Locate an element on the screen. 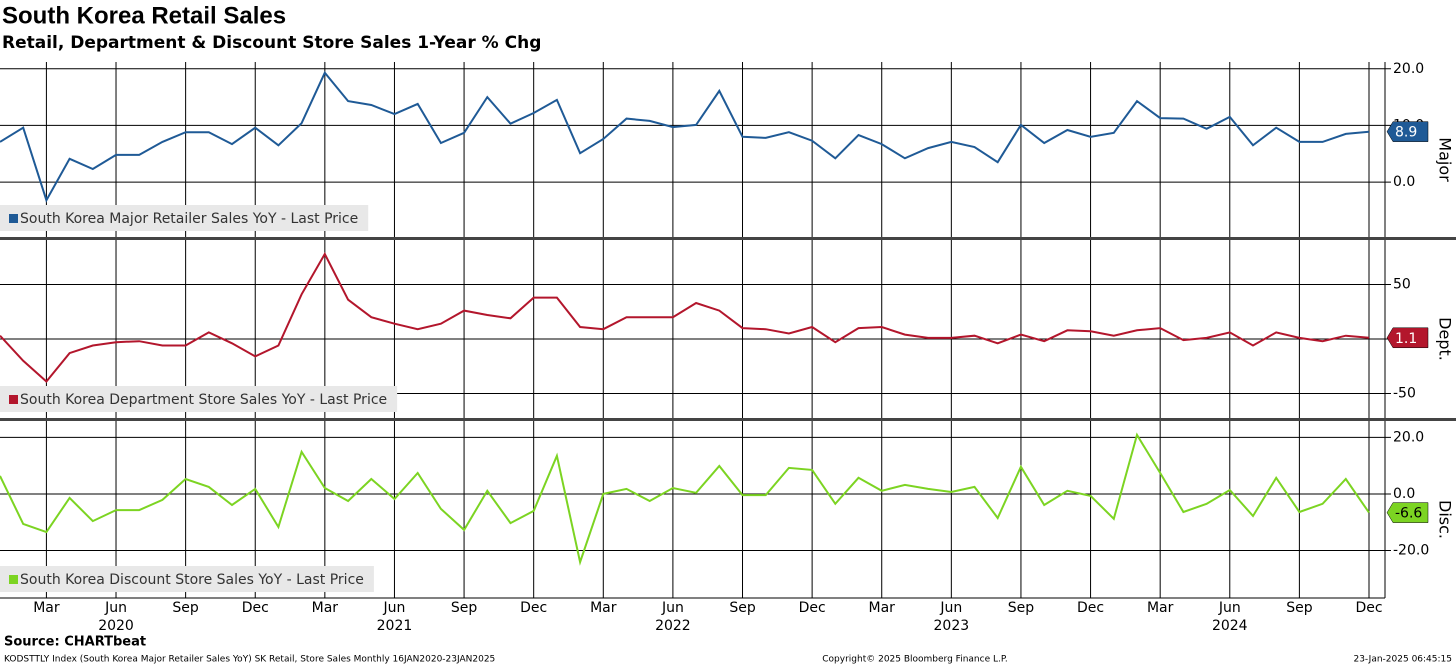 The height and width of the screenshot is (665, 1456). last-value-label: -6.6 is located at coordinates (1408, 514).